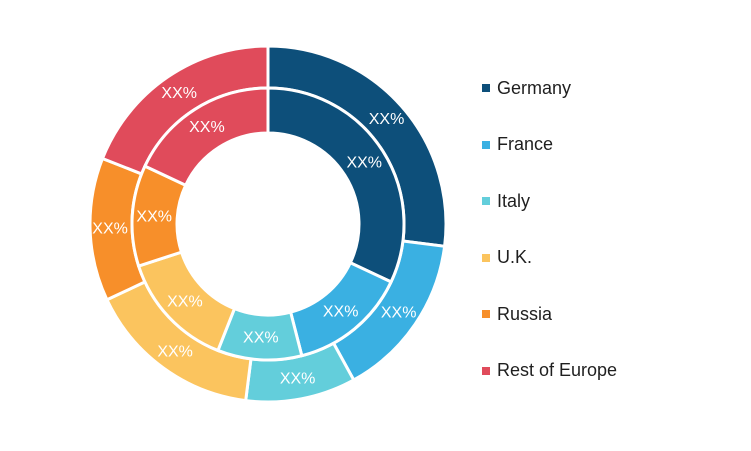 Image resolution: width=751 pixels, height=451 pixels. I want to click on legend-item-france: France, so click(549, 145).